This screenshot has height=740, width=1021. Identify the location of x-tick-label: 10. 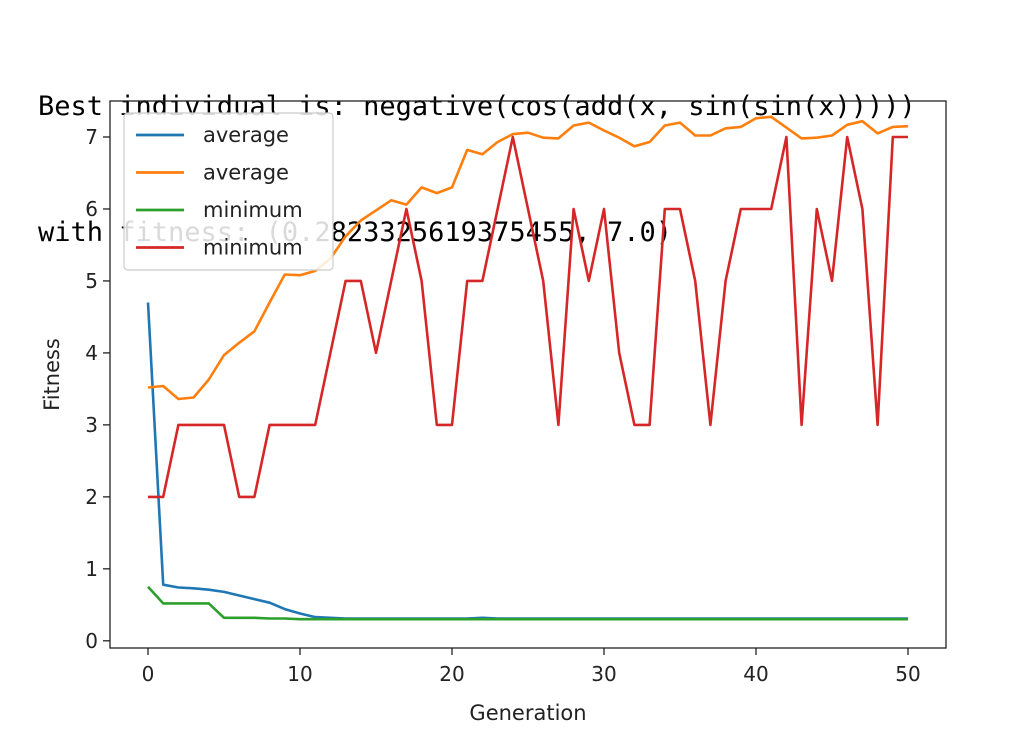
(299, 674).